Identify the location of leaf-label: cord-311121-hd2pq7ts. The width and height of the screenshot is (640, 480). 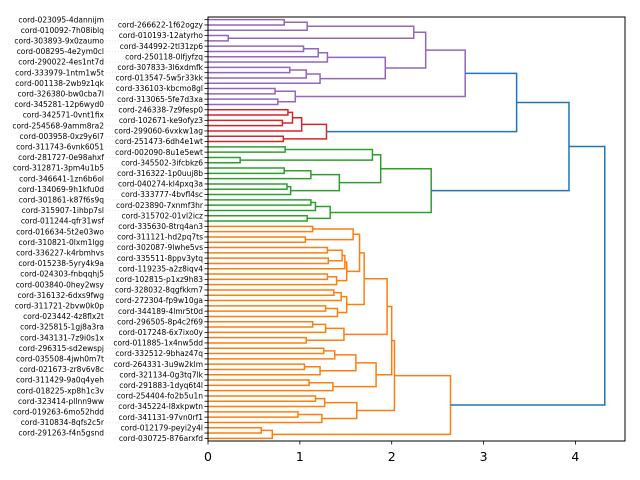
(160, 237).